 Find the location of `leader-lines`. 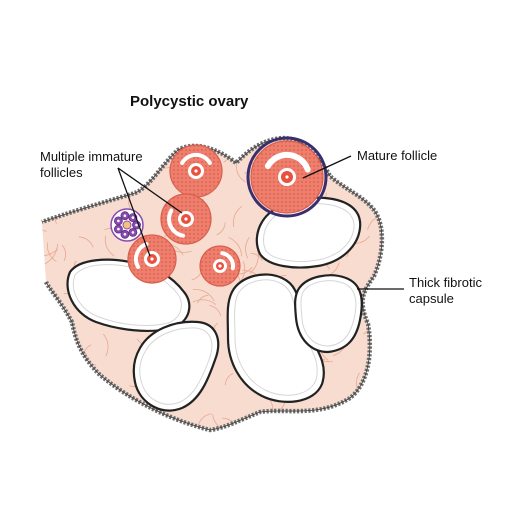

leader-lines is located at coordinates (260, 222).